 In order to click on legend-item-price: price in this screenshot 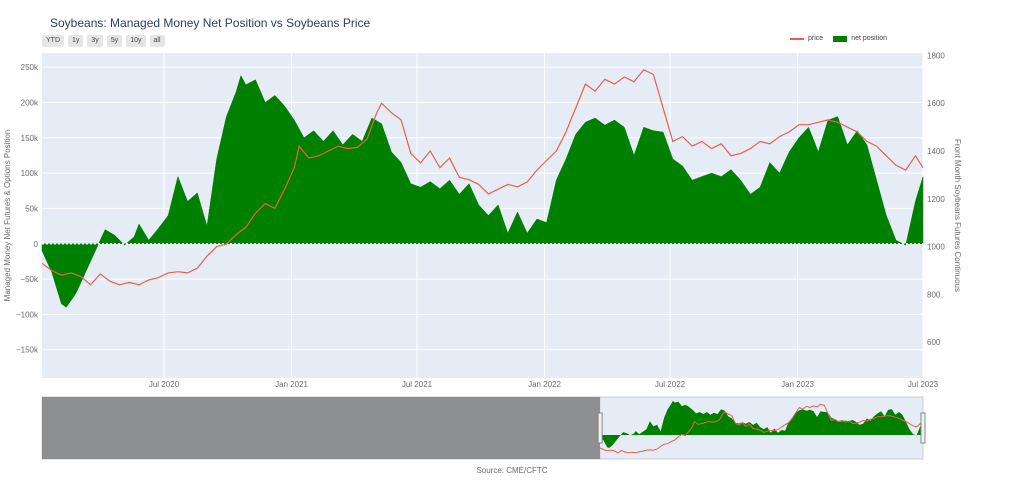, I will do `click(806, 38)`.